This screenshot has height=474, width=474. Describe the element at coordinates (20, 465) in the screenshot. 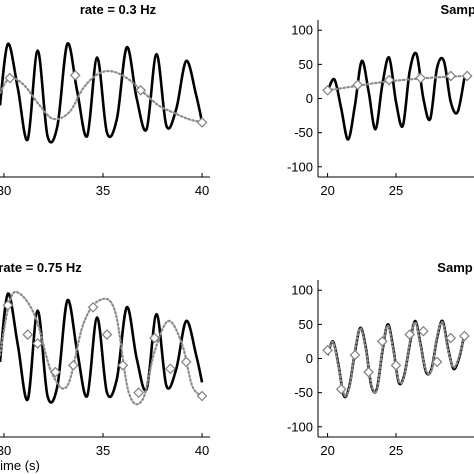

I see `x-axis-label: ime (s)` at that location.